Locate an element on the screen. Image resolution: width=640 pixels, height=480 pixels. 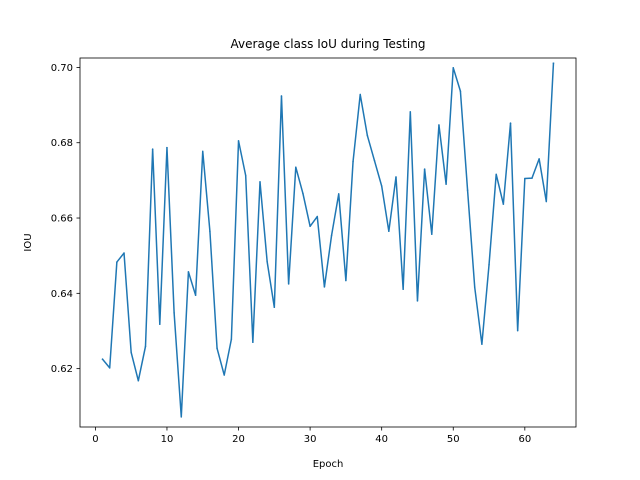
chart-title: Average class IoU during Testing is located at coordinates (328, 44).